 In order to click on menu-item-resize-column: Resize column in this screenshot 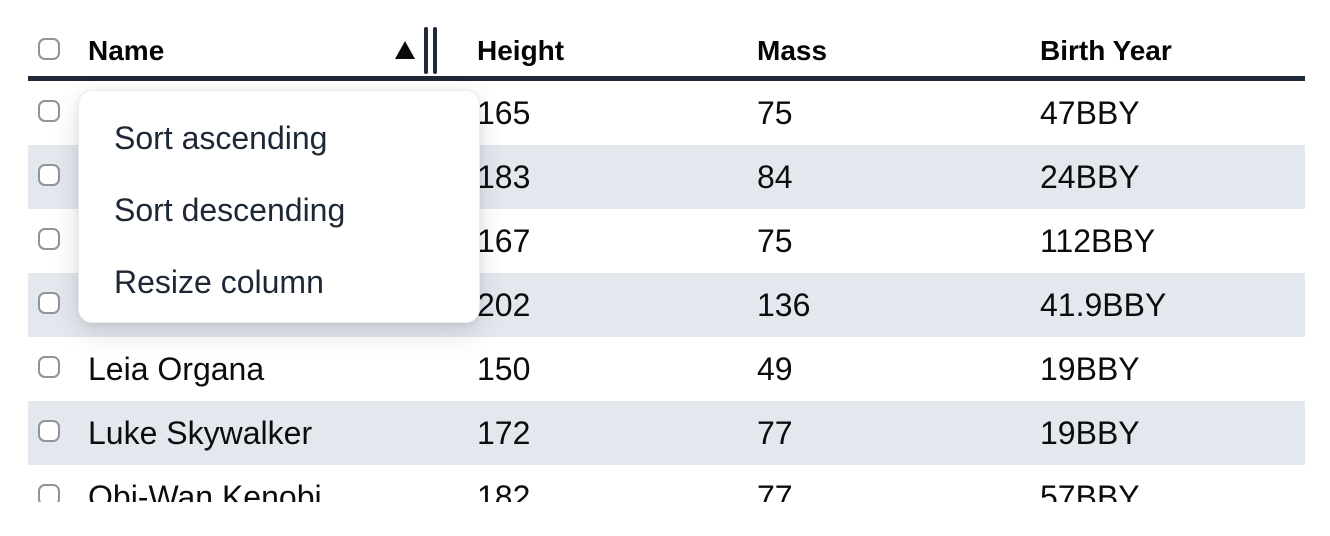, I will do `click(219, 281)`.